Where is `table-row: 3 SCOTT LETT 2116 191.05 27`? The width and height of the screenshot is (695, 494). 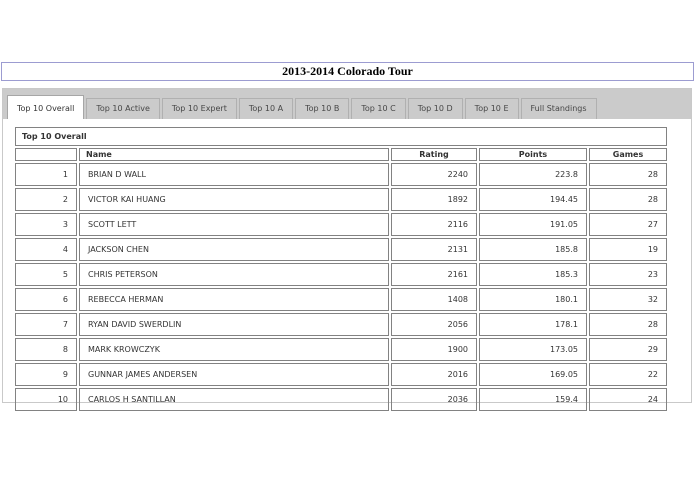 table-row: 3 SCOTT LETT 2116 191.05 27 is located at coordinates (341, 224).